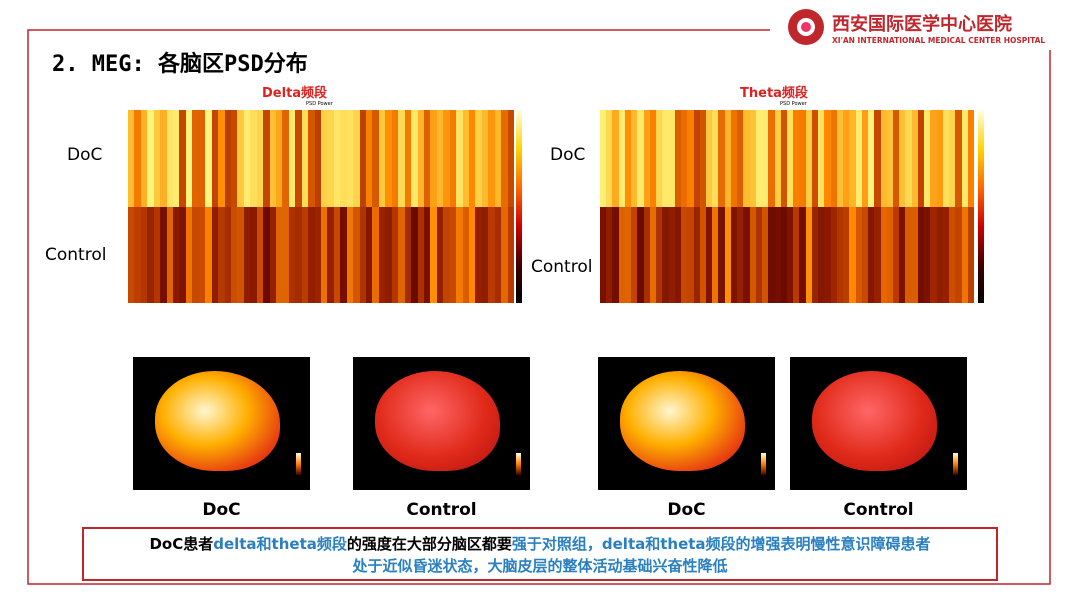 This screenshot has height=608, width=1080. Describe the element at coordinates (562, 267) in the screenshot. I see `row-label: Control` at that location.